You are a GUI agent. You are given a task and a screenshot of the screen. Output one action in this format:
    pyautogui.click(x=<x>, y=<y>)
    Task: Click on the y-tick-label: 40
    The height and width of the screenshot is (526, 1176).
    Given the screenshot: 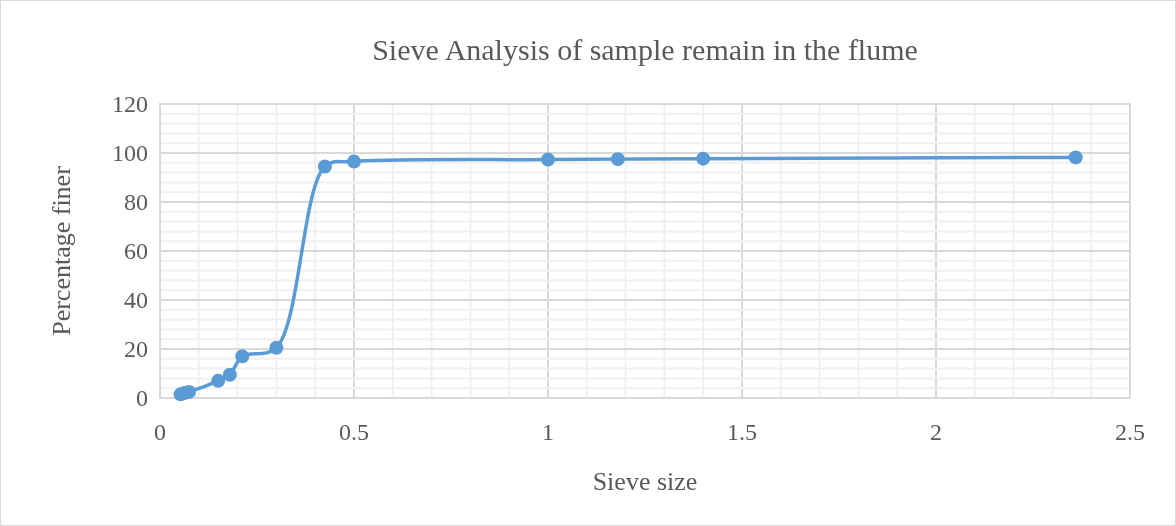 What is the action you would take?
    pyautogui.click(x=136, y=300)
    